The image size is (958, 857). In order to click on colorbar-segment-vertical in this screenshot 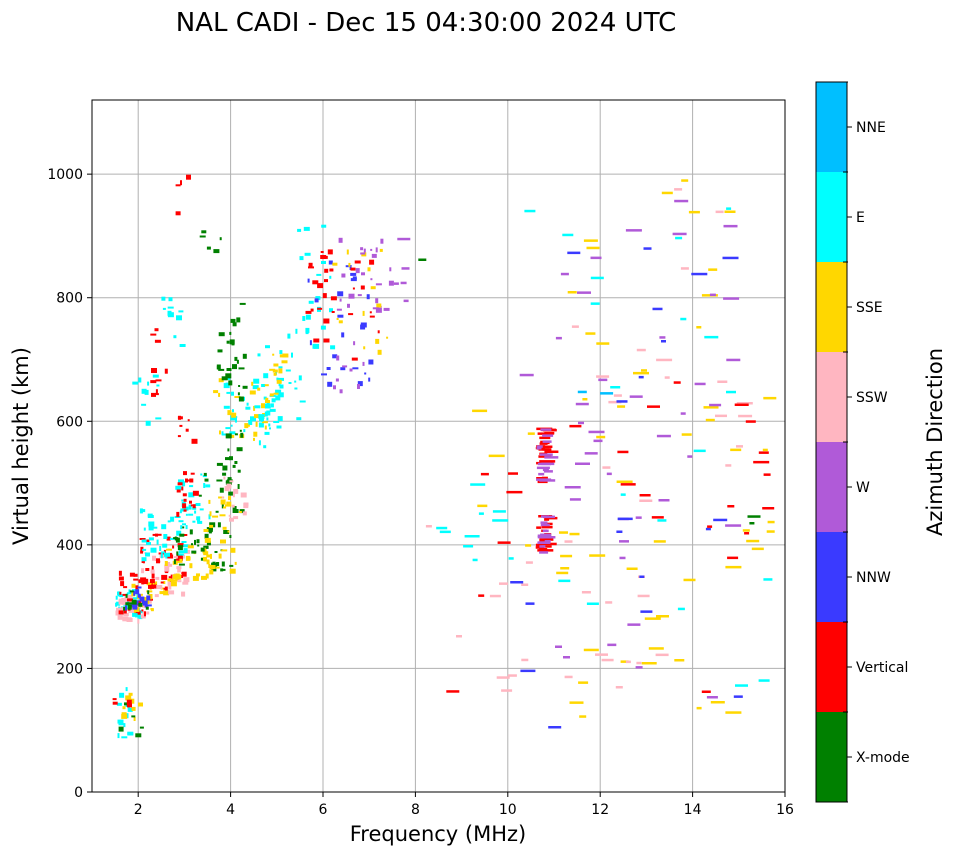, I will do `click(831, 667)`.